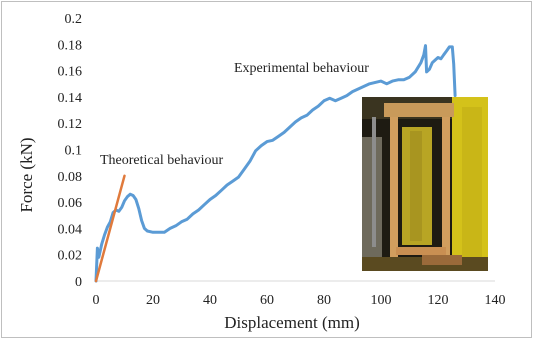 The width and height of the screenshot is (534, 340). I want to click on x-tick-label: 60, so click(267, 300).